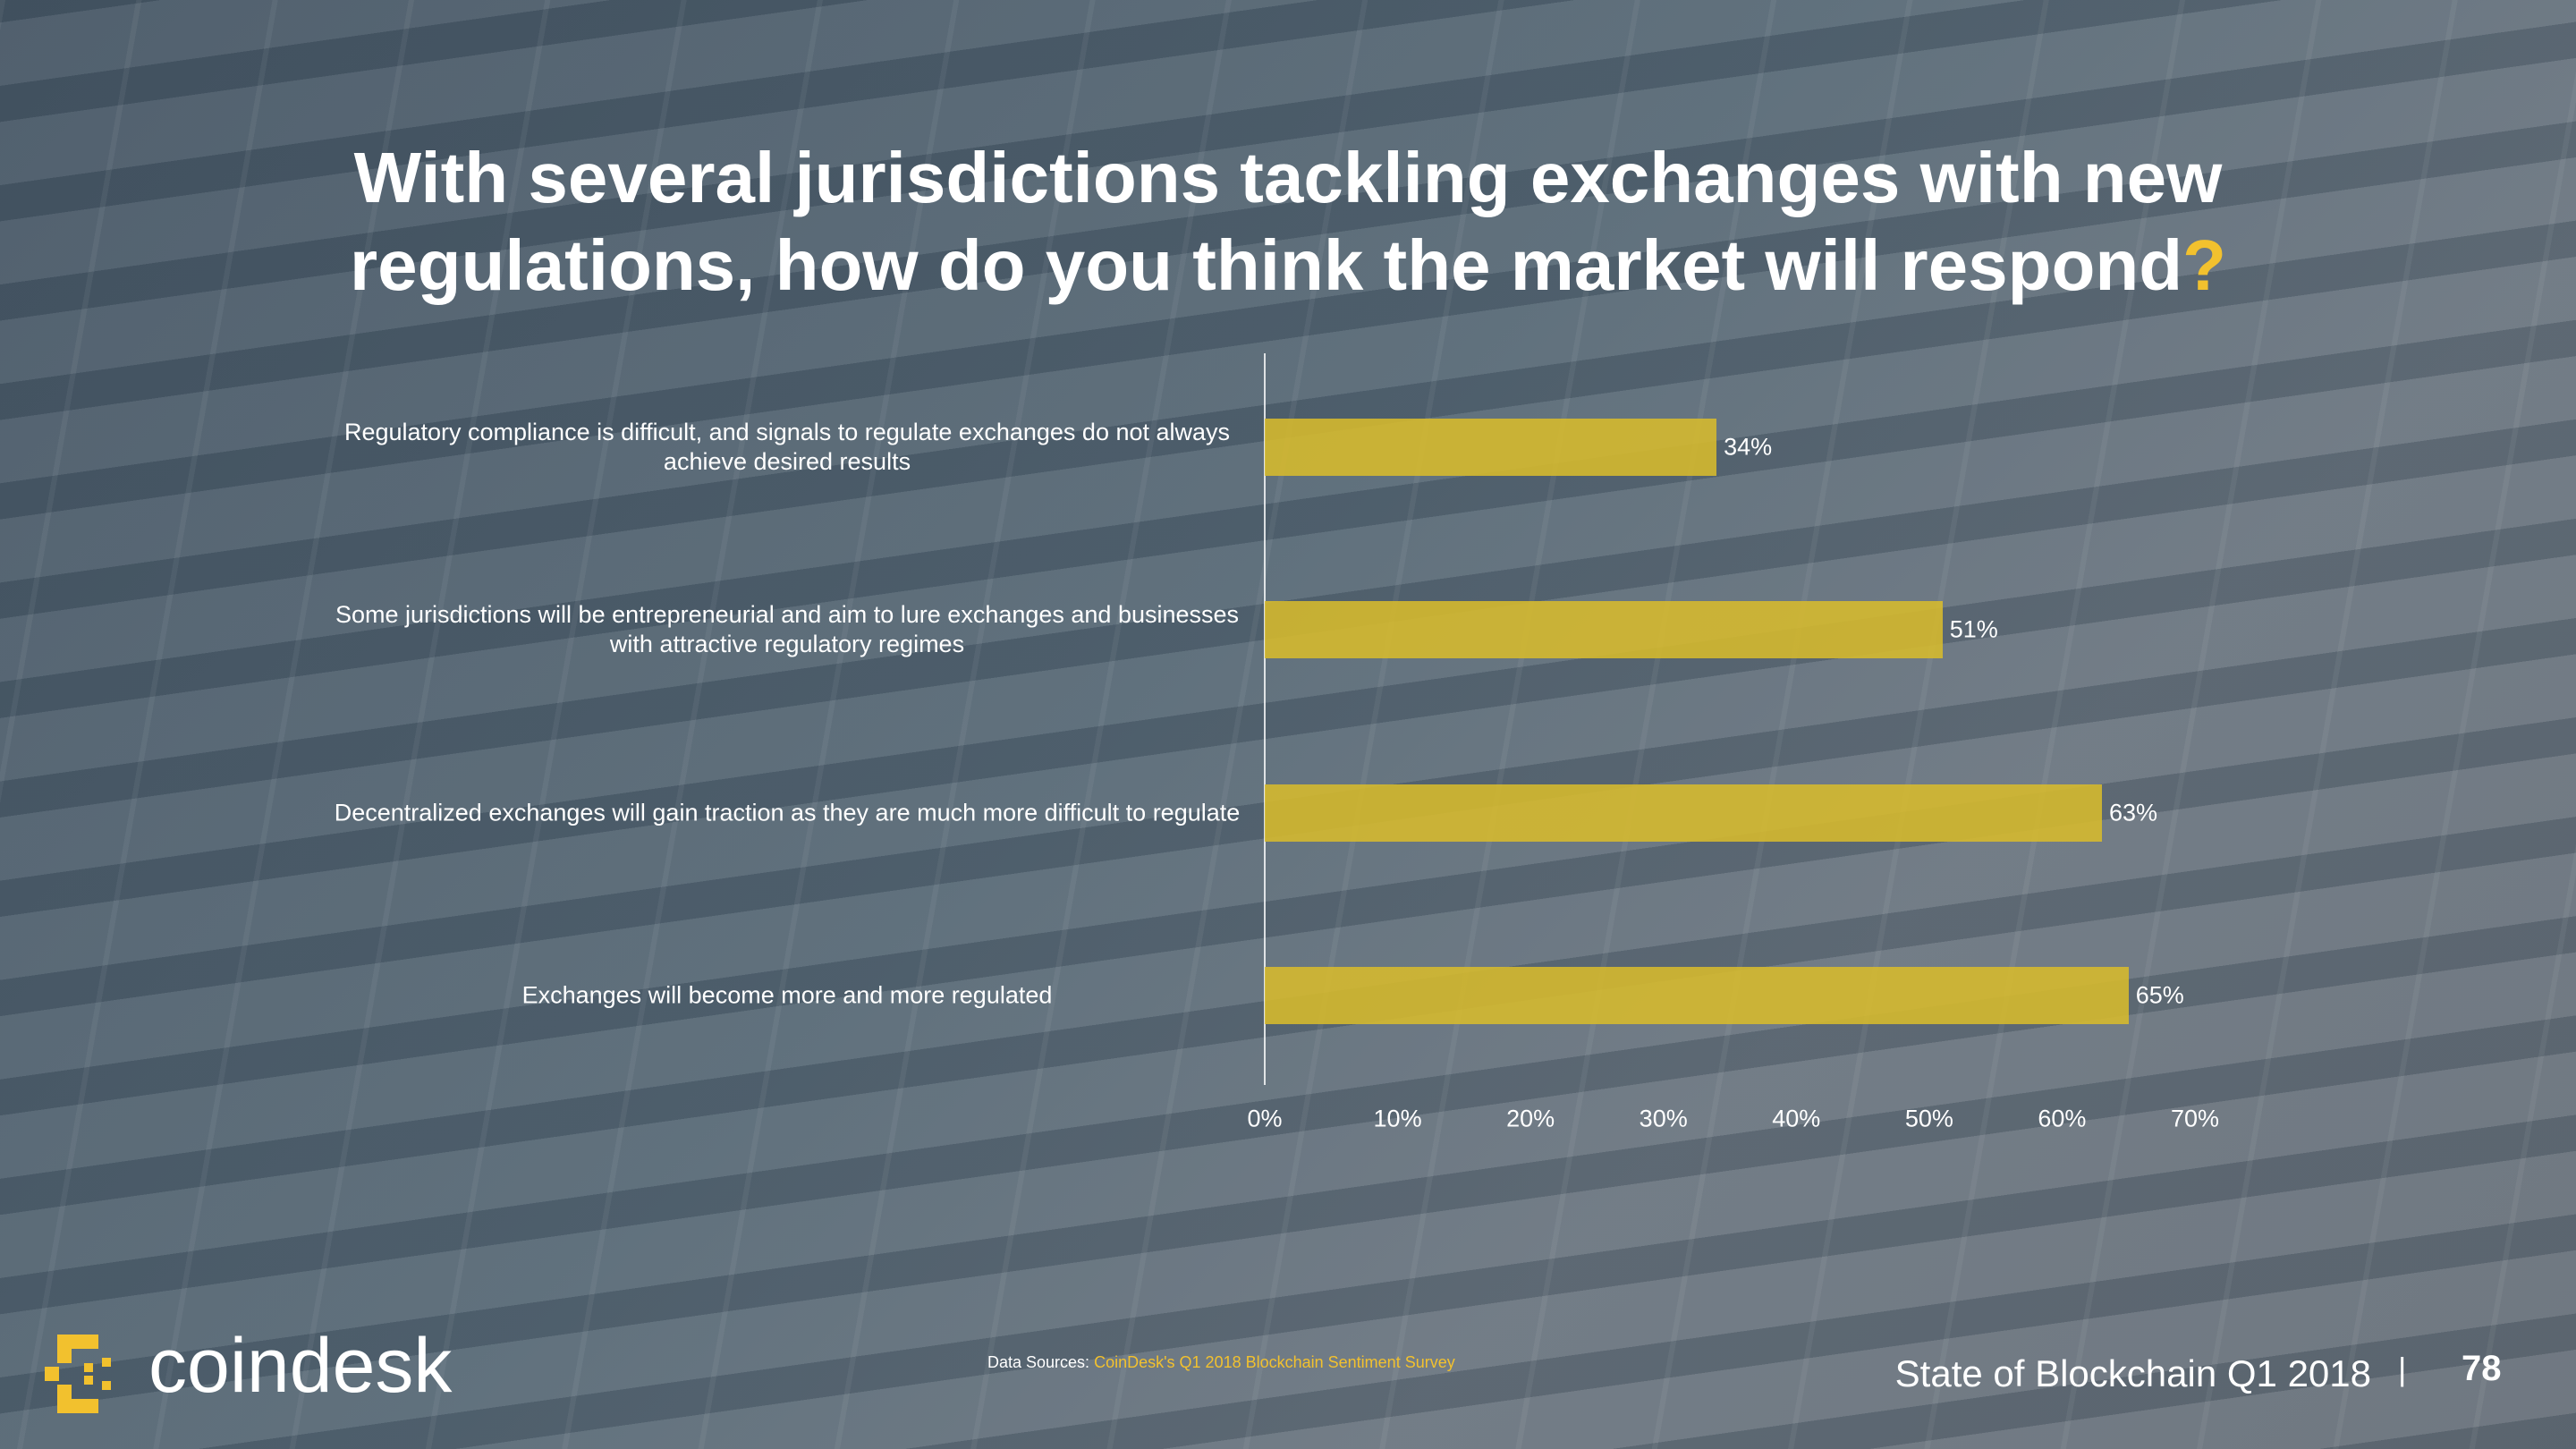 This screenshot has height=1449, width=2576. Describe the element at coordinates (2195, 1118) in the screenshot. I see `x-tick-label: 70%` at that location.